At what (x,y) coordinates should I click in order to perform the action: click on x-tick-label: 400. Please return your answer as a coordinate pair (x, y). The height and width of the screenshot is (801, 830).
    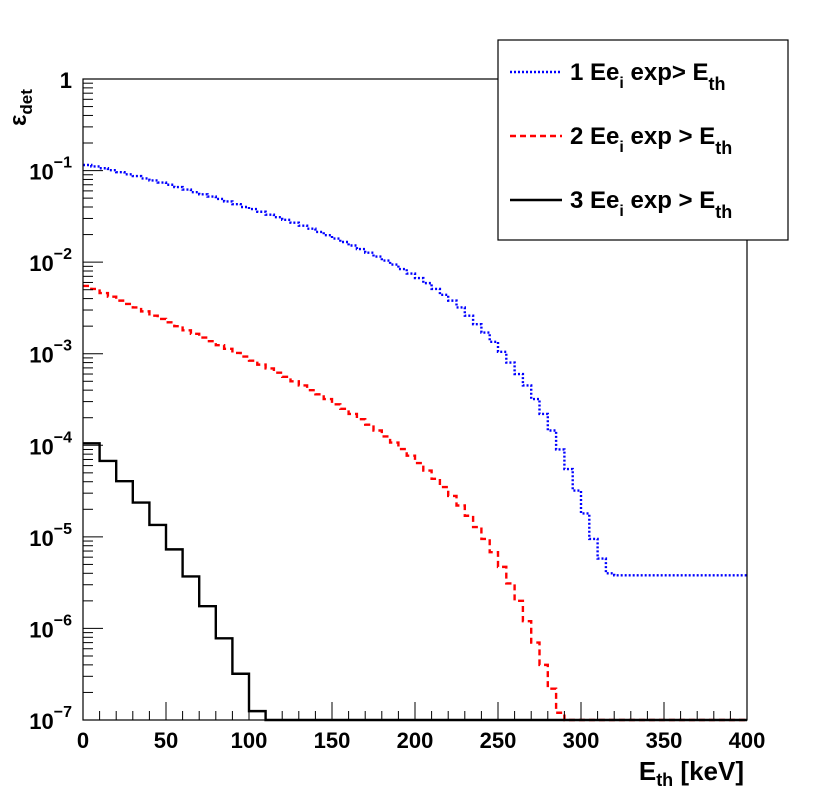
    Looking at the image, I should click on (747, 740).